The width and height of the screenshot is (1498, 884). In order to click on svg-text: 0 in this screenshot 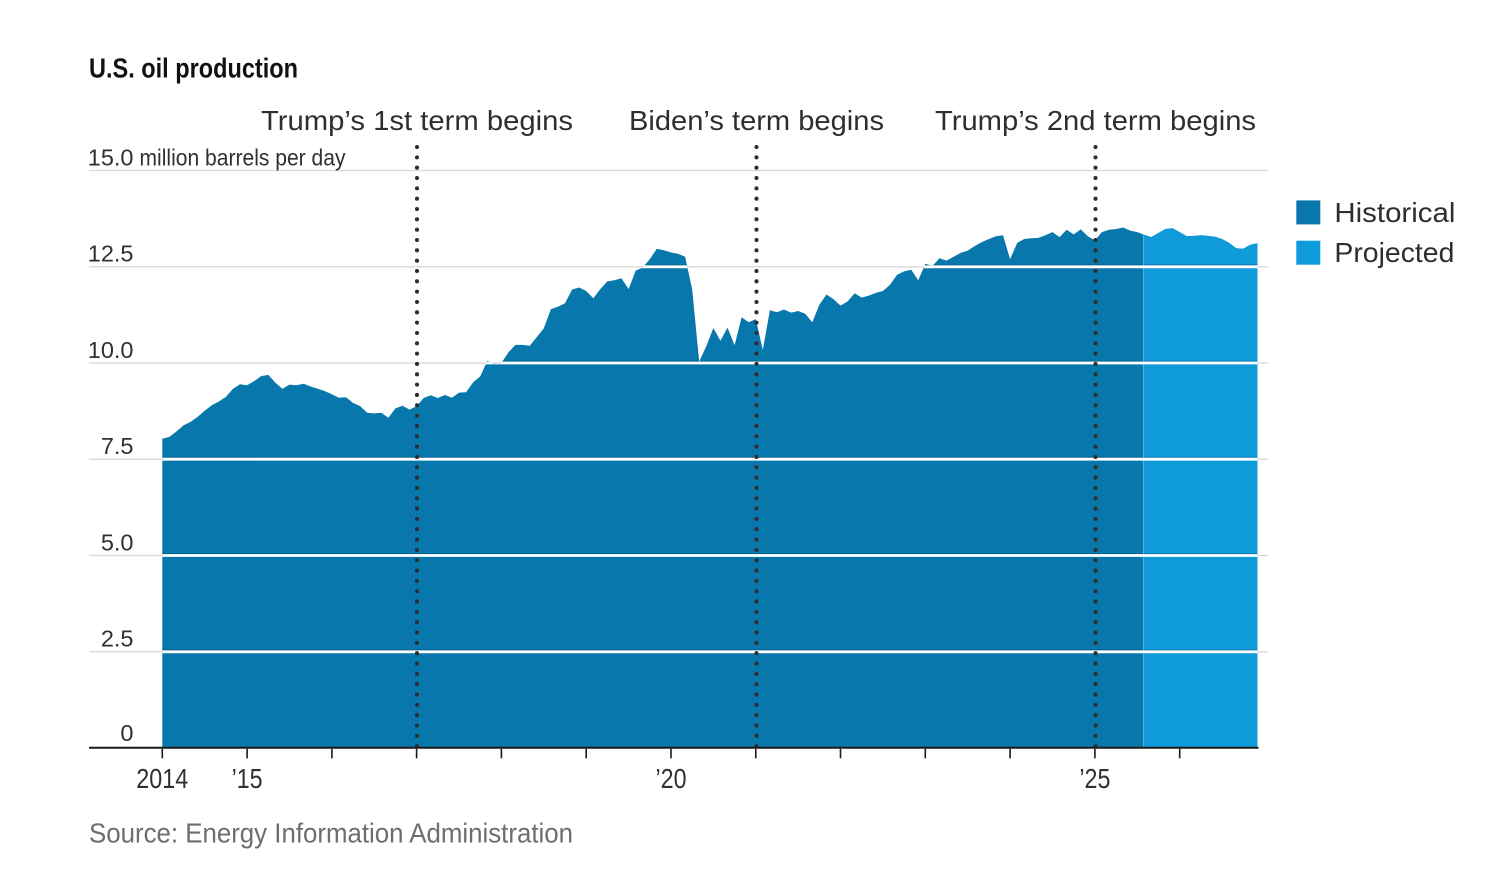, I will do `click(126, 733)`.